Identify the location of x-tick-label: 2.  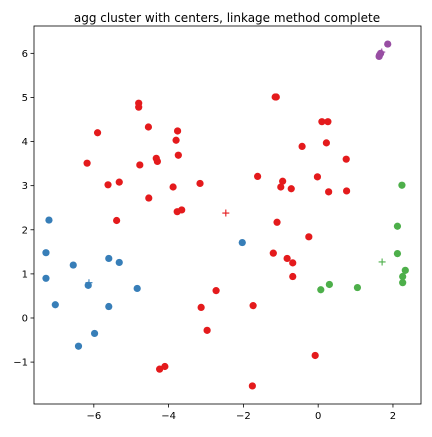
(393, 416).